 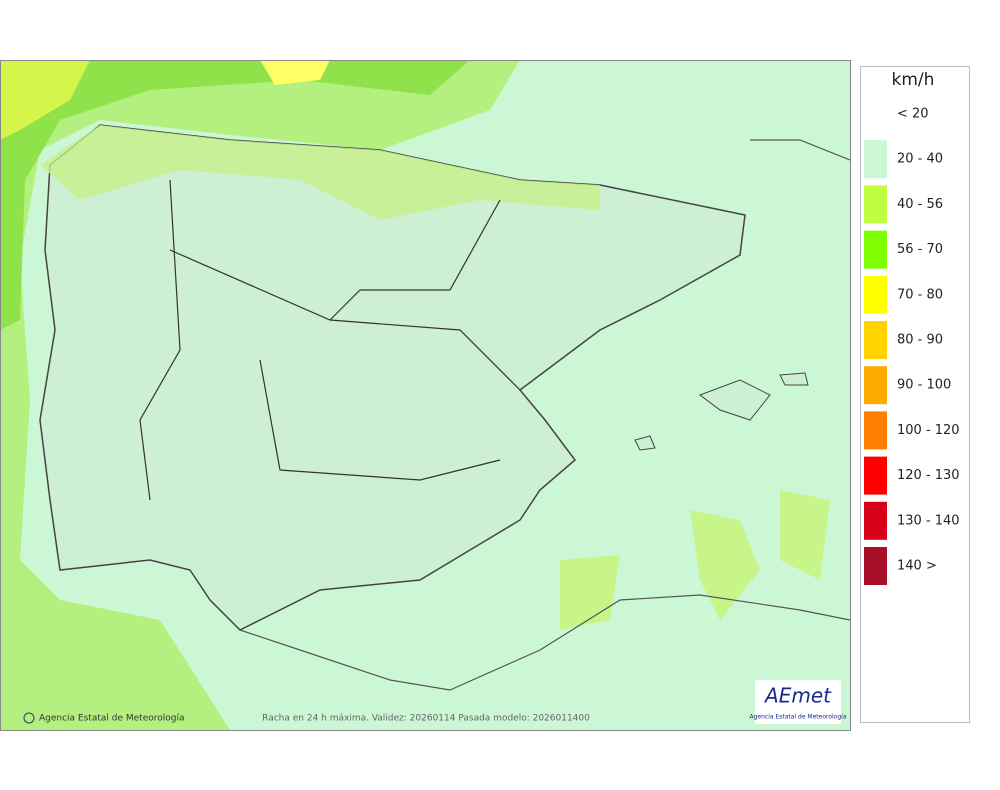 What do you see at coordinates (913, 80) in the screenshot?
I see `legend-title: km/h` at bounding box center [913, 80].